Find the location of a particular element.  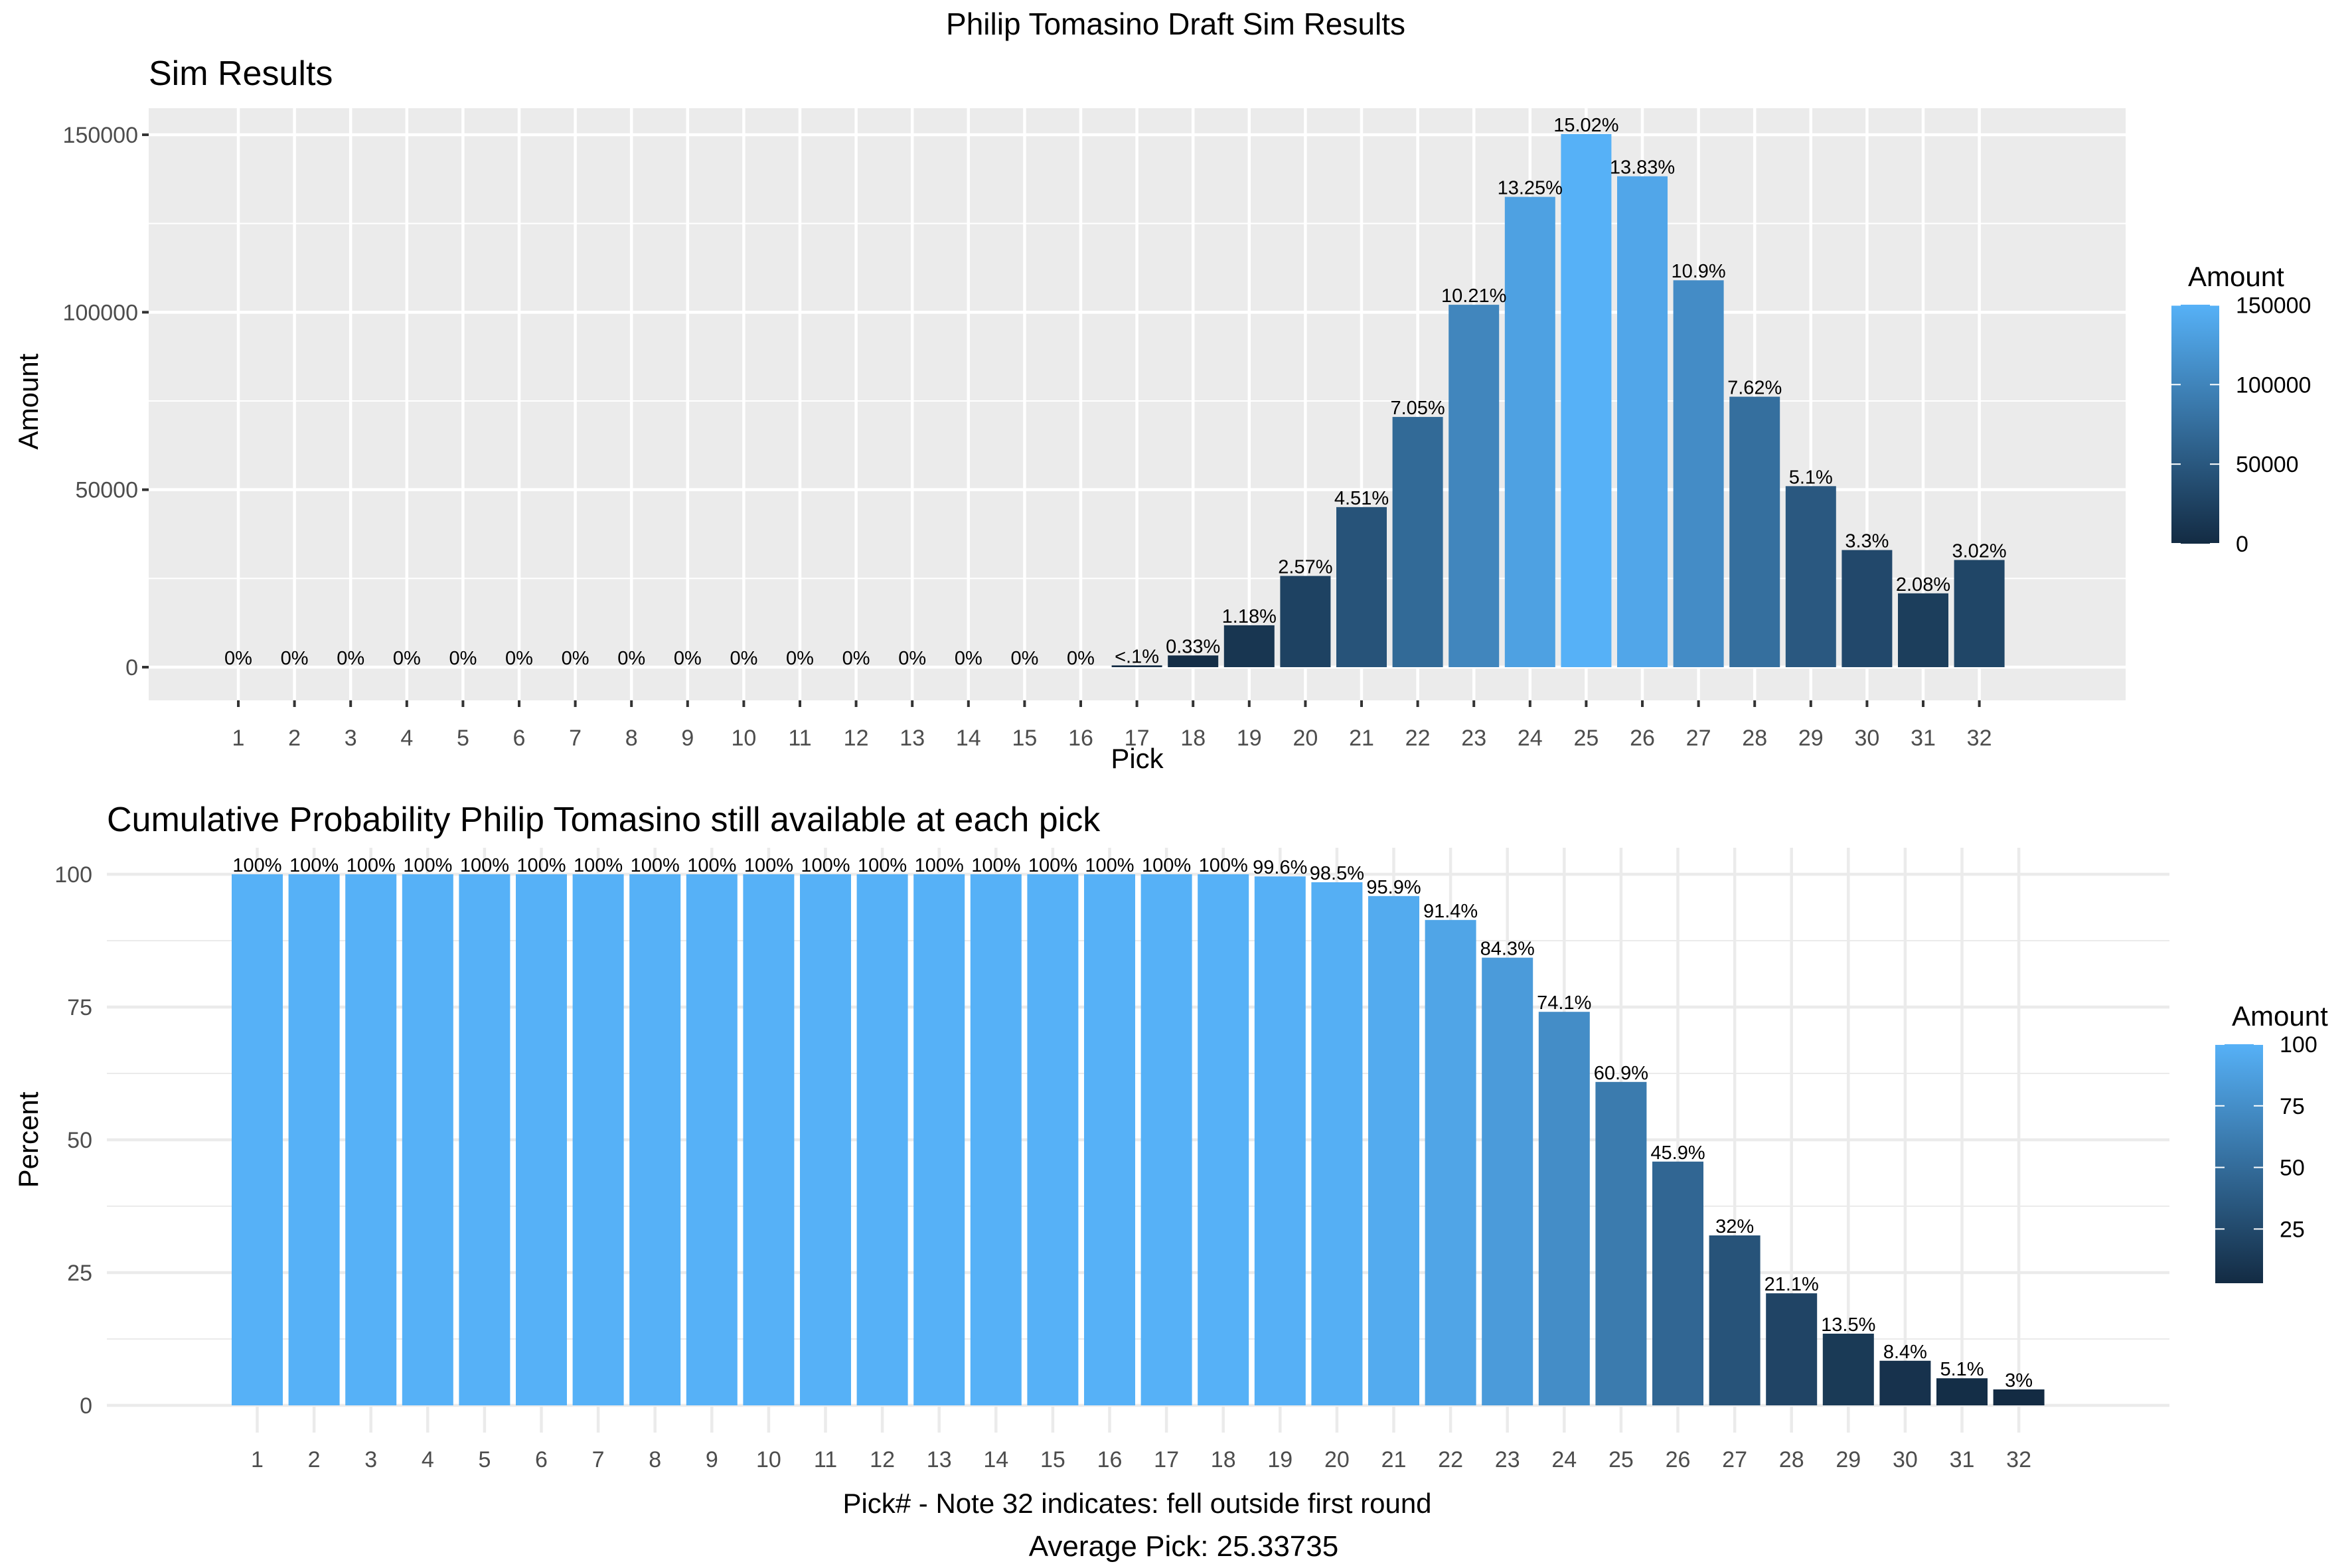

bar-data-label: 2.08% is located at coordinates (1923, 585).